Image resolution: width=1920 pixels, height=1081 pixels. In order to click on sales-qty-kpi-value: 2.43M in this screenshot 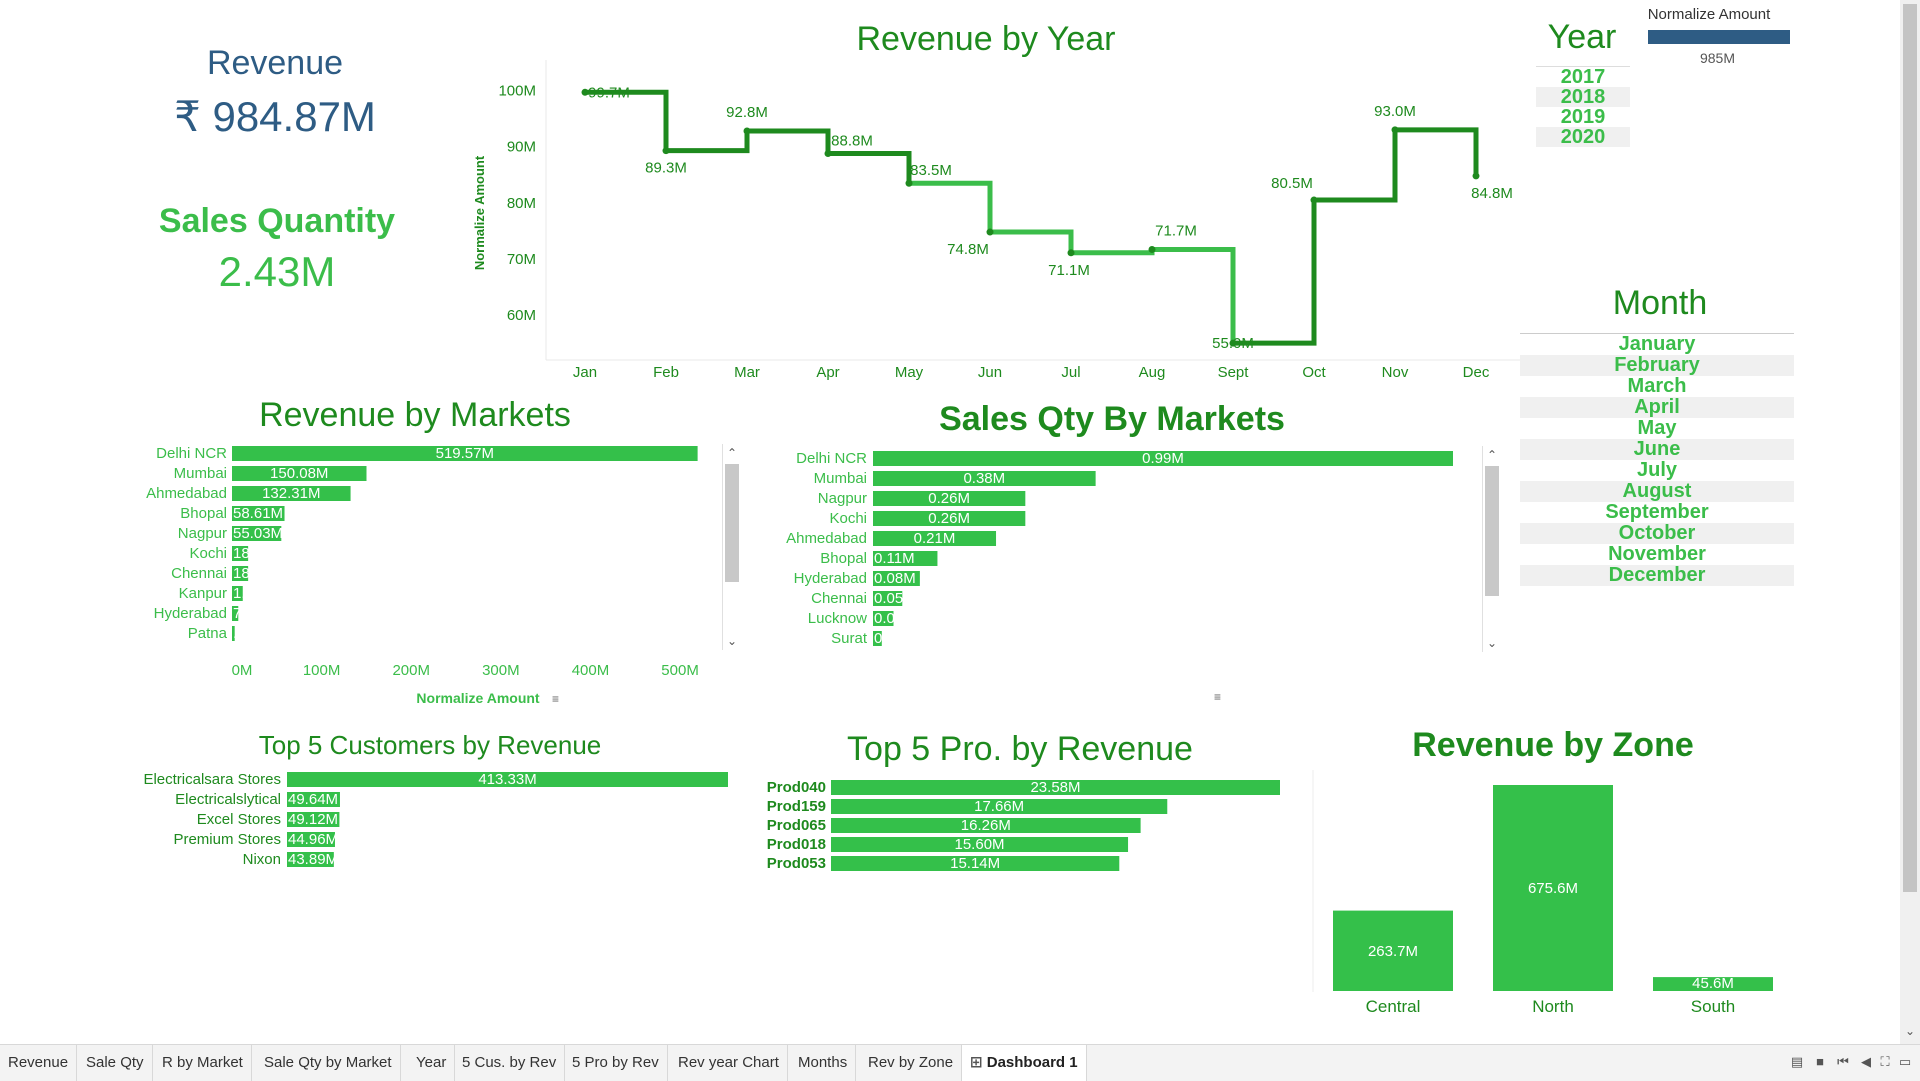, I will do `click(277, 271)`.